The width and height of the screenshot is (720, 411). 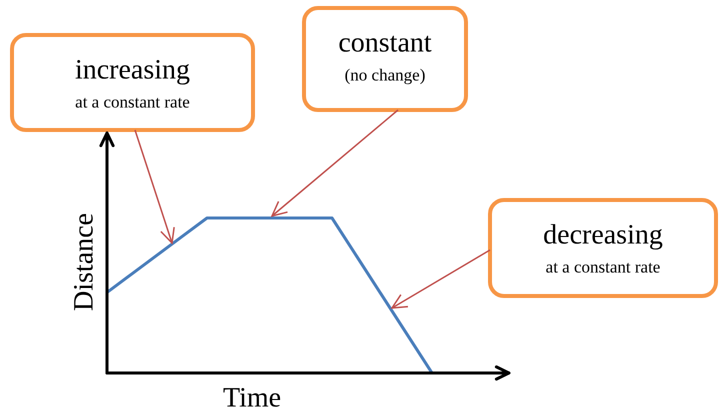 I want to click on y-axis-title: Distance, so click(x=84, y=262).